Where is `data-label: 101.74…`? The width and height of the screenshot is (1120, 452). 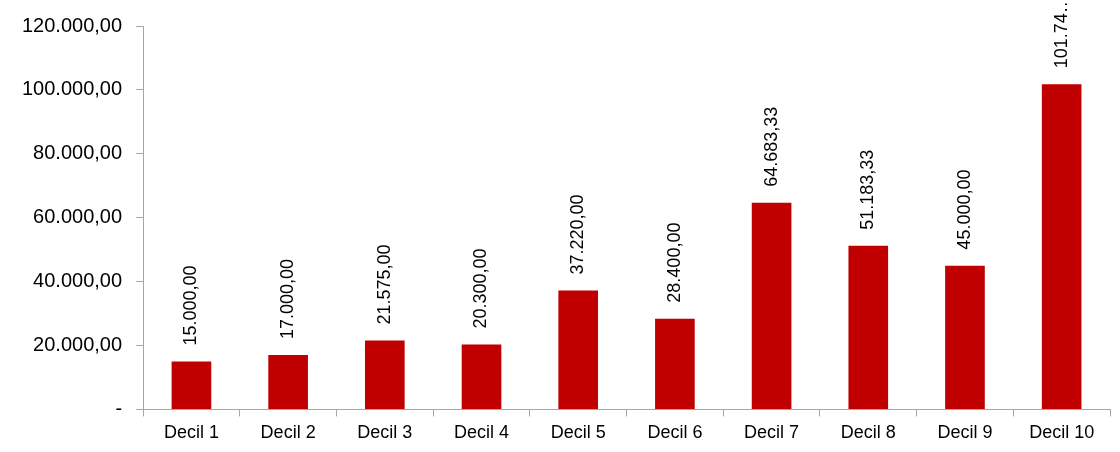
data-label: 101.74… is located at coordinates (1060, 34).